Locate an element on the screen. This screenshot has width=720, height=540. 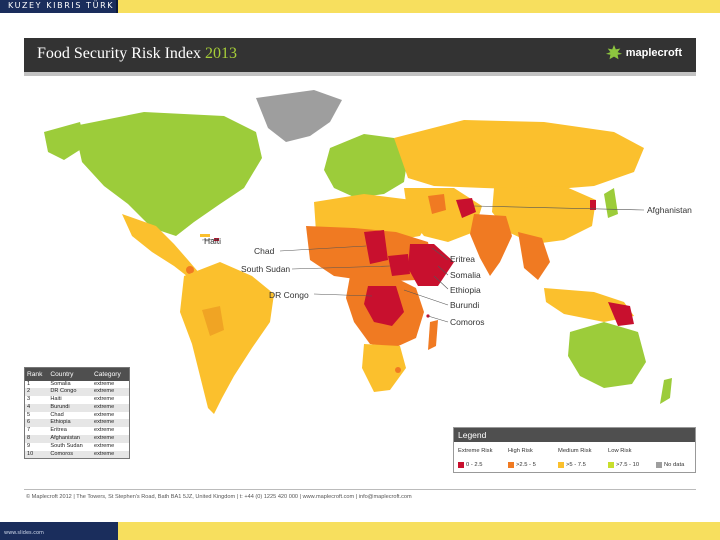
table-row: 7 Eritrea extreme is located at coordinates (77, 431).